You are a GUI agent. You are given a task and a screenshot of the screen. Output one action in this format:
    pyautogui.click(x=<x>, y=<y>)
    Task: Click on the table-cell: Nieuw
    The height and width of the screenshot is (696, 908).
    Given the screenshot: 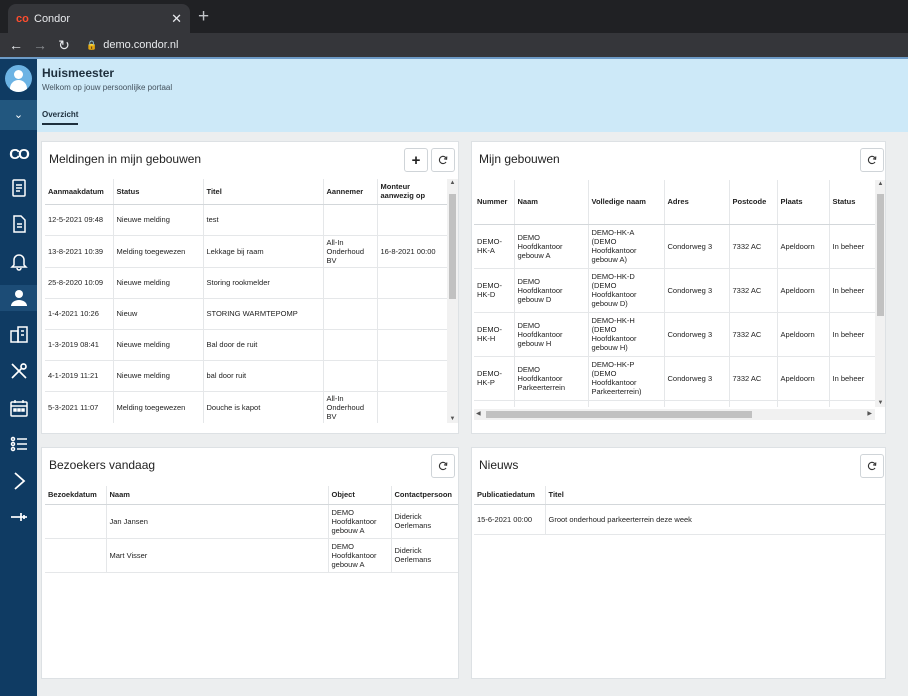 What is the action you would take?
    pyautogui.click(x=158, y=314)
    